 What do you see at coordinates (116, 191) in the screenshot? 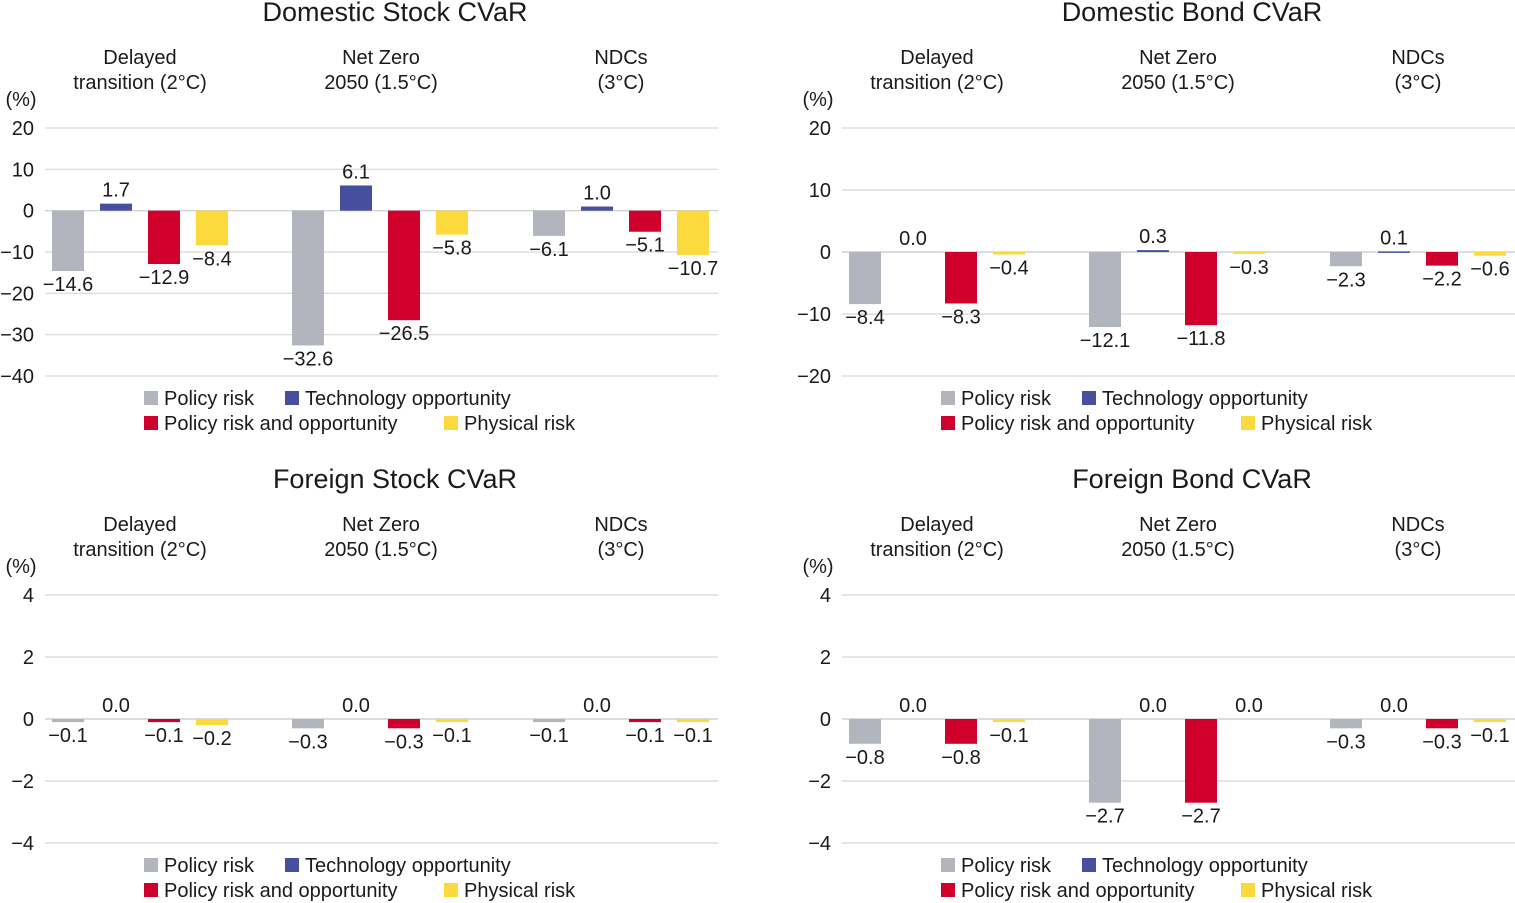
I see `data-label: 1.7` at bounding box center [116, 191].